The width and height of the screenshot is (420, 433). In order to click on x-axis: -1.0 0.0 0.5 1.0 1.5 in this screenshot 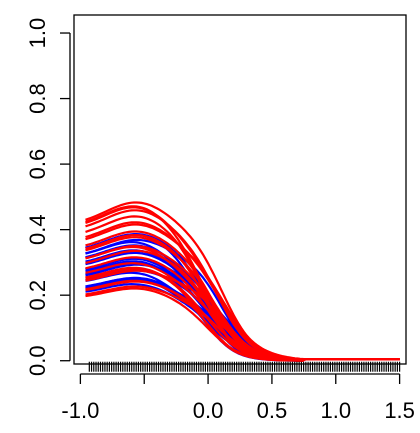, I will do `click(238, 398)`.